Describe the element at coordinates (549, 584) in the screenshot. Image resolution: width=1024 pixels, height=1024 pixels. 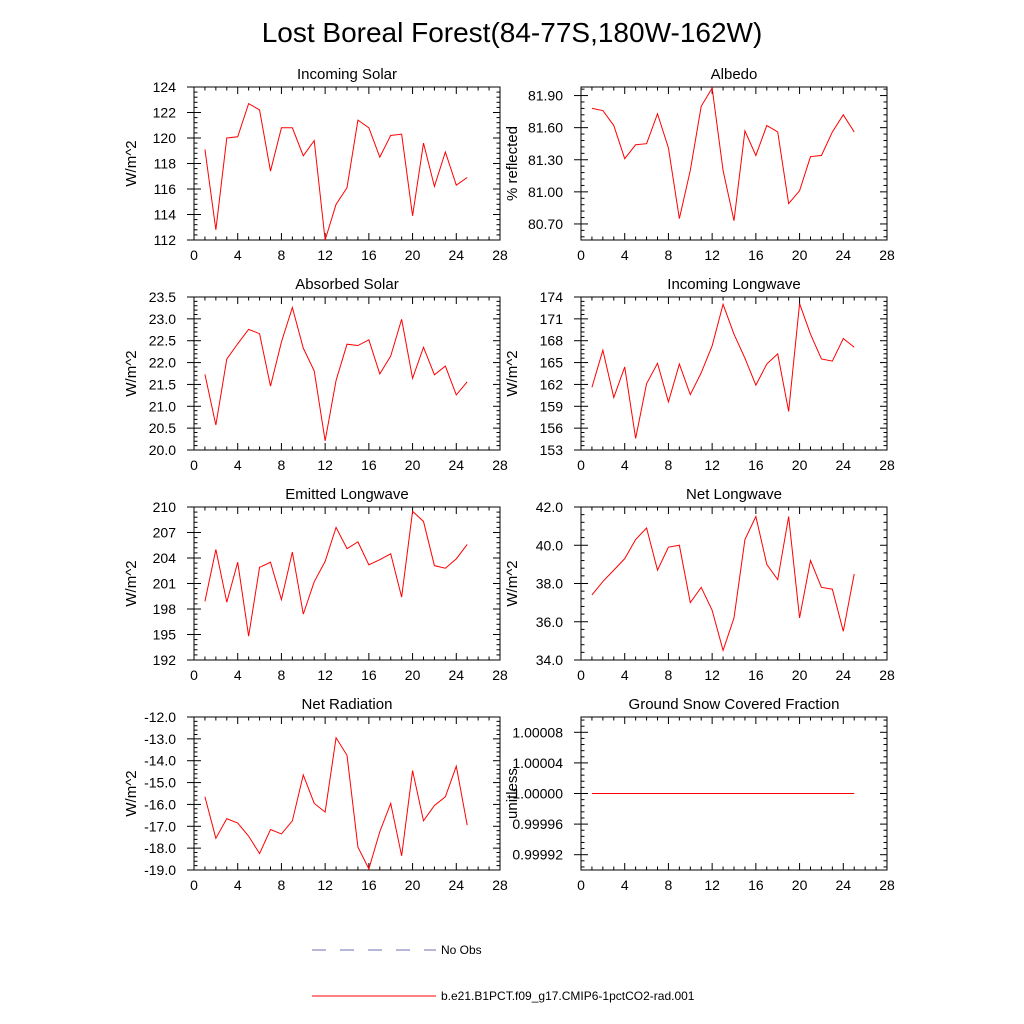
I see `y-tick-label: 38.0` at that location.